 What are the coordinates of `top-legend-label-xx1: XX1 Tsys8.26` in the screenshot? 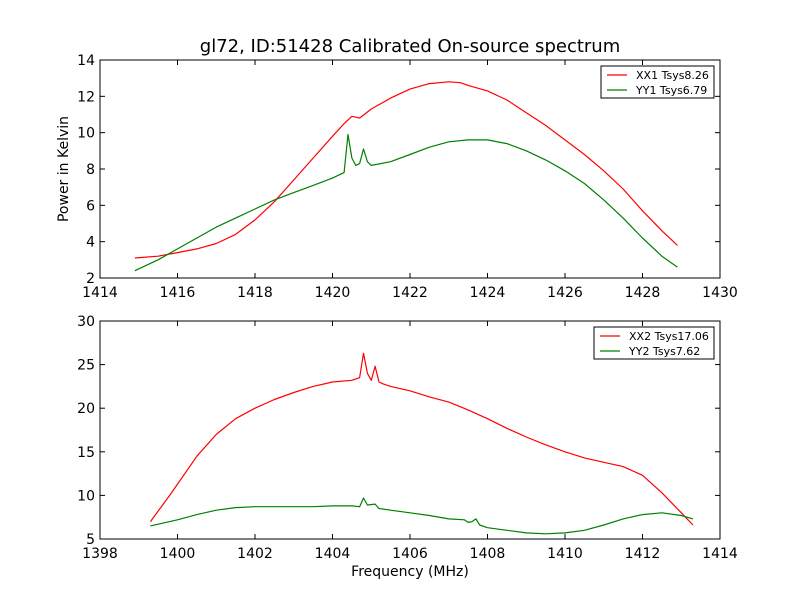 It's located at (672, 75).